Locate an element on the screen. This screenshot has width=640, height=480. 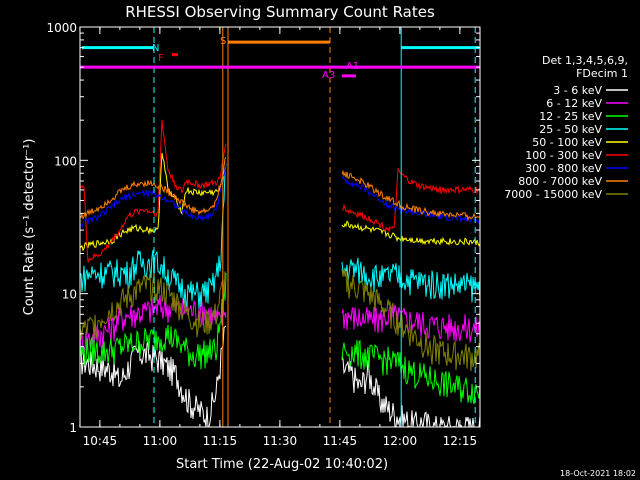
series-line-7000-15000-a is located at coordinates (153, 305).